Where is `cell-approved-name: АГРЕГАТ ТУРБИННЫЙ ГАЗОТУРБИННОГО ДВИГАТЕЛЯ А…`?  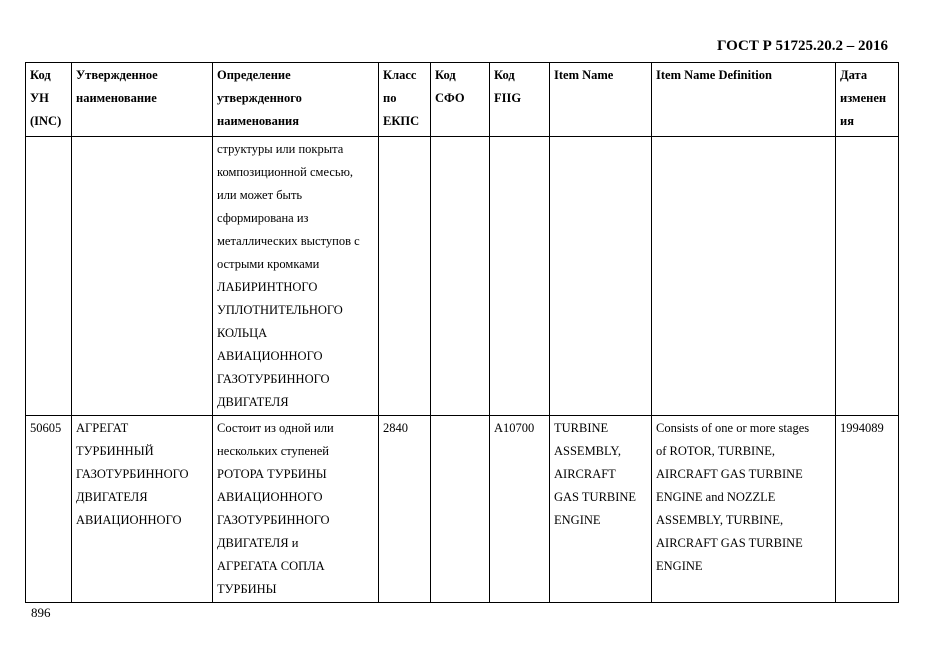
cell-approved-name: АГРЕГАТ ТУРБИННЫЙ ГАЗОТУРБИННОГО ДВИГАТЕЛЯ А… is located at coordinates (142, 509).